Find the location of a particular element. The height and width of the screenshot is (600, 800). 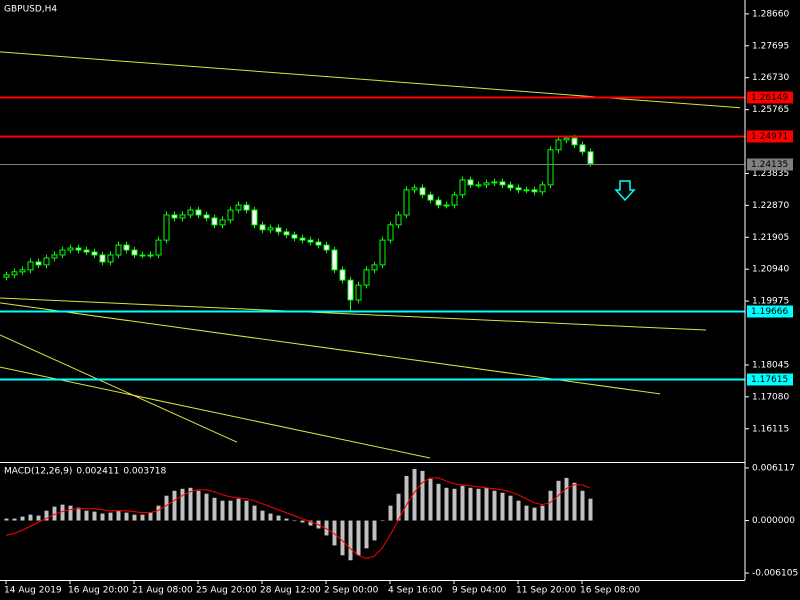

trendline is located at coordinates (353, 314).